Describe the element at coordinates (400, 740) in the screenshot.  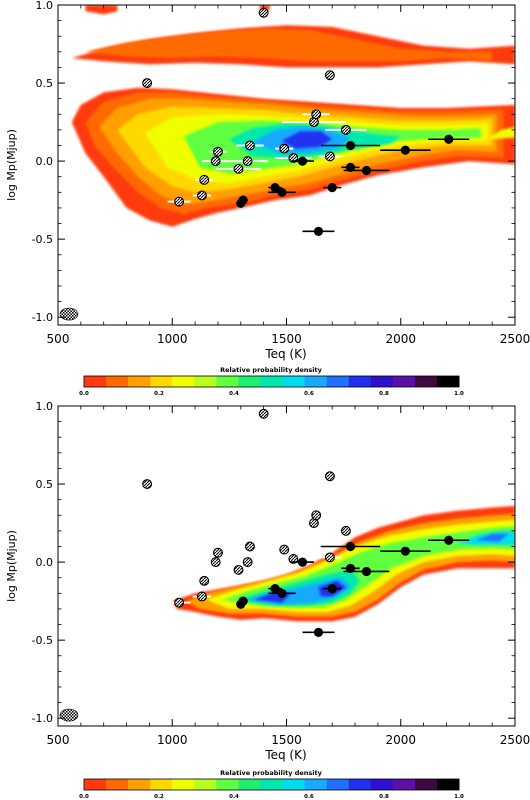
I see `bottom-xtick-label: 2000` at that location.